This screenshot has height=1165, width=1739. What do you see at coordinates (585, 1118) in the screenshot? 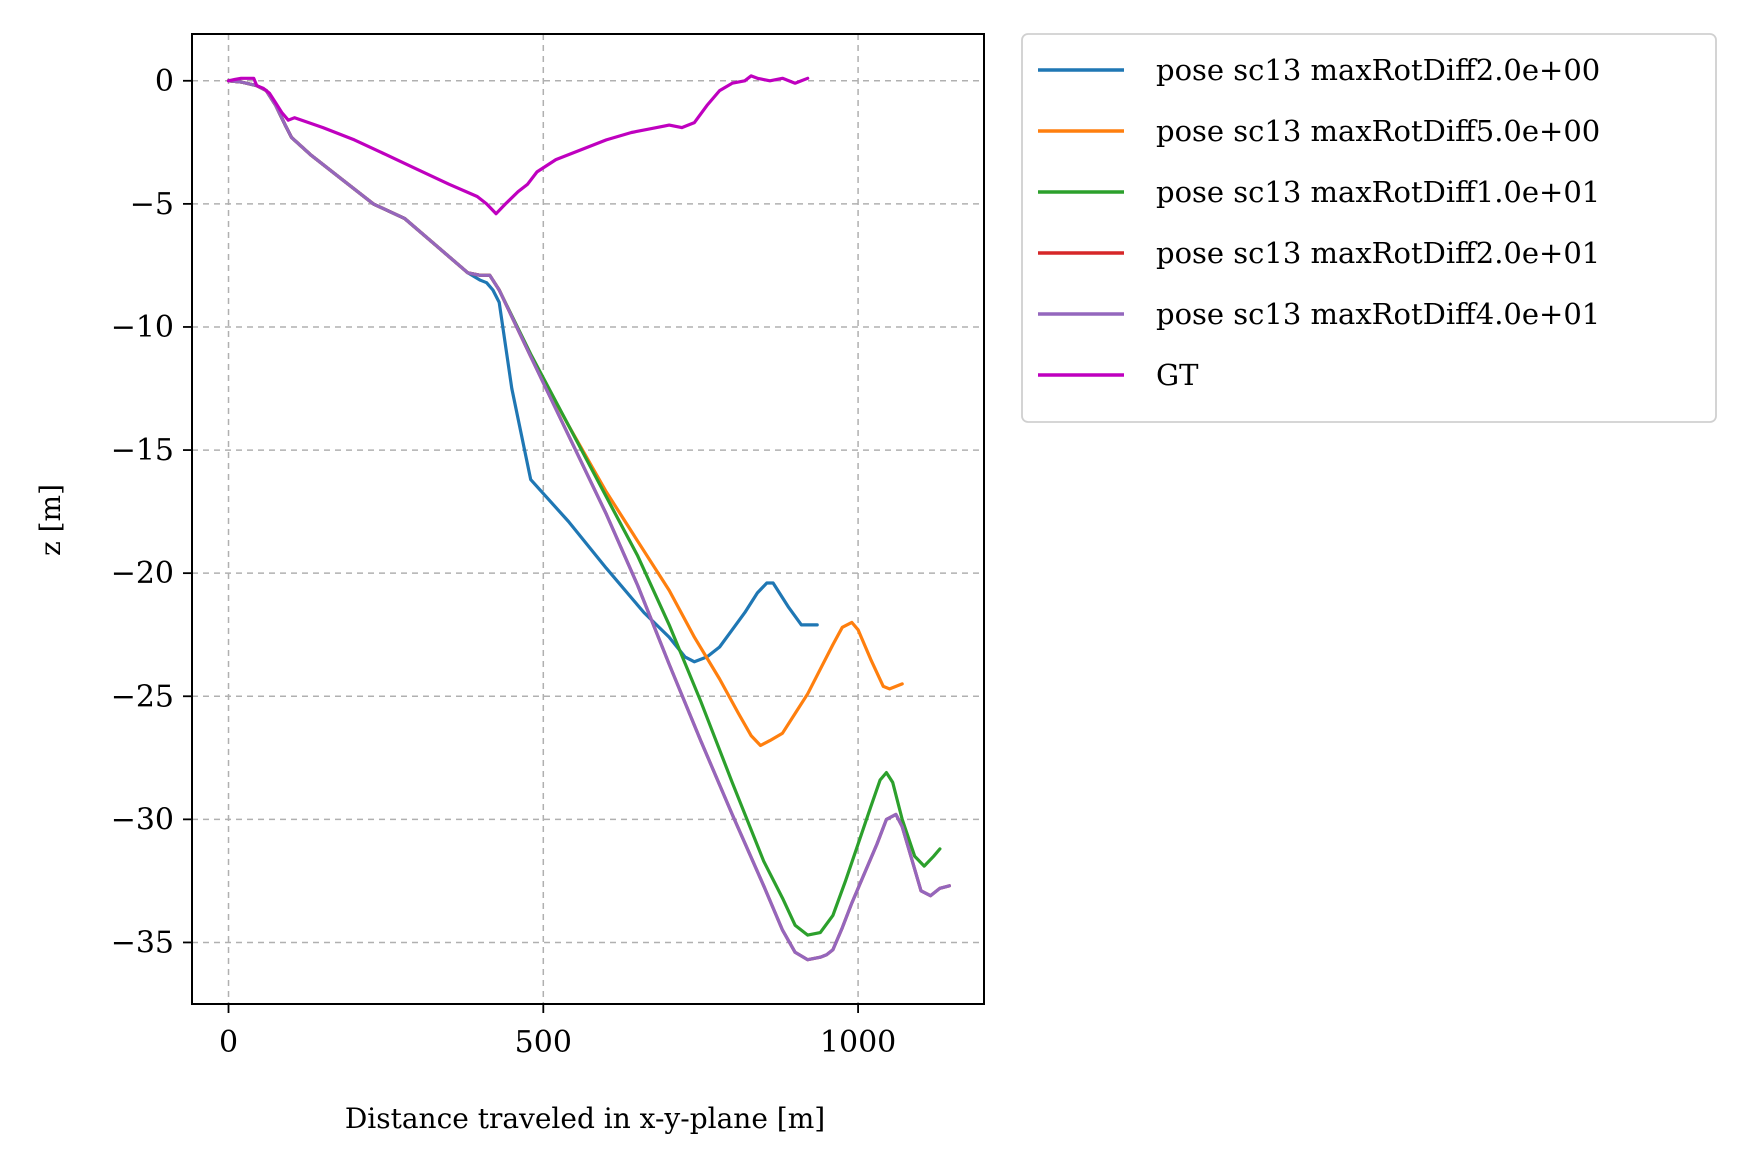
I see `x-axis-label: Distance traveled in x-y-plane [m]` at bounding box center [585, 1118].